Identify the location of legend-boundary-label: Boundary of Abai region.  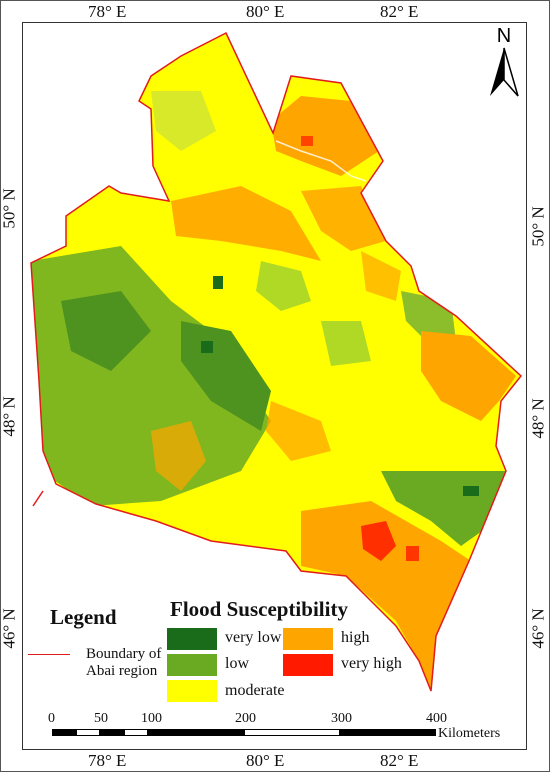
(124, 662).